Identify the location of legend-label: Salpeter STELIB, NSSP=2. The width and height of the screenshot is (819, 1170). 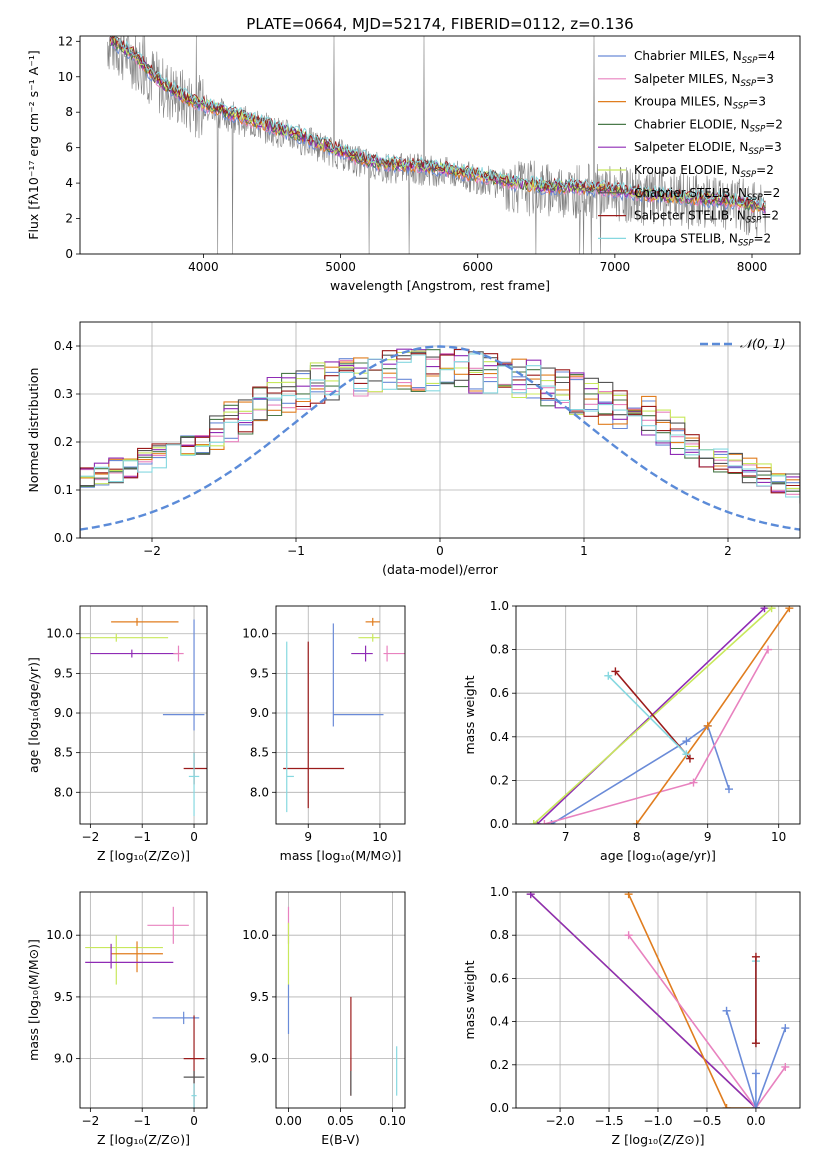
(706, 217).